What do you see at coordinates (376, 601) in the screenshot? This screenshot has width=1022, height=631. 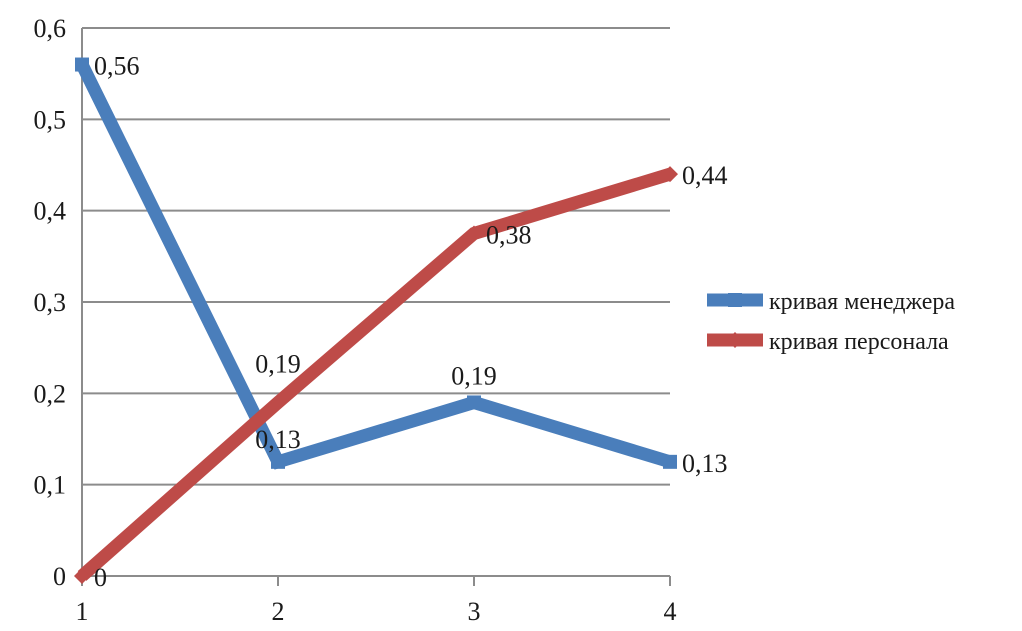 I see `x-axis-ticks: 1 2 3 4` at bounding box center [376, 601].